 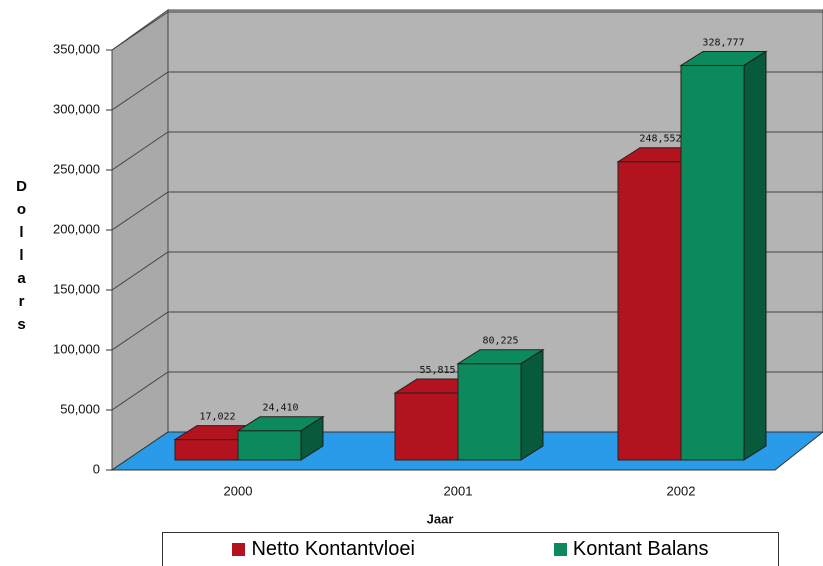 What do you see at coordinates (80, 408) in the screenshot?
I see `y-tick-label: 50,000` at bounding box center [80, 408].